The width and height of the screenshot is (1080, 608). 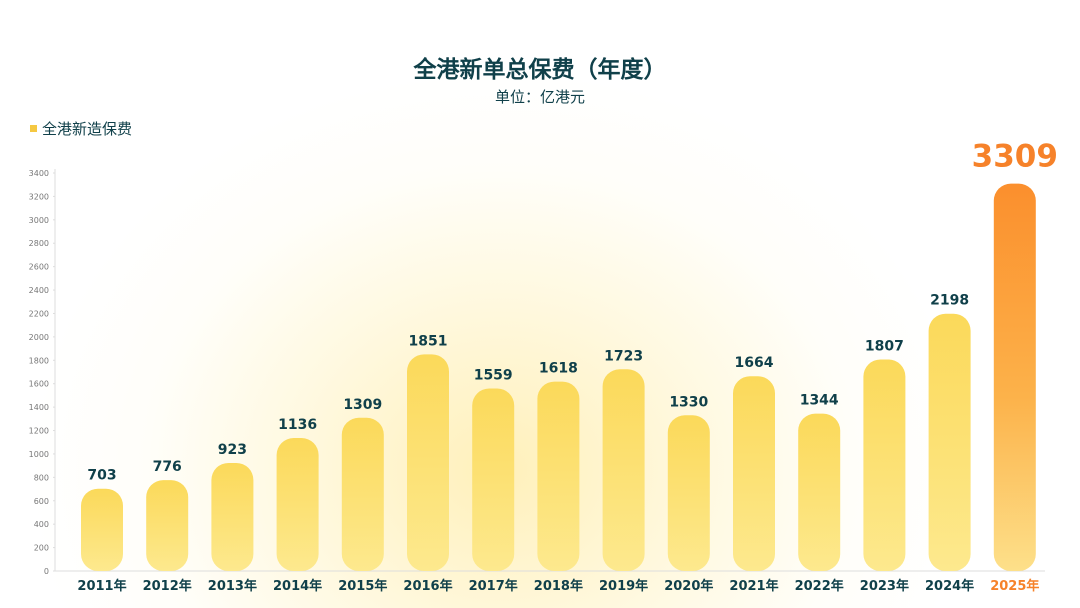 I want to click on x-tick-label: 2020年, so click(x=688, y=586).